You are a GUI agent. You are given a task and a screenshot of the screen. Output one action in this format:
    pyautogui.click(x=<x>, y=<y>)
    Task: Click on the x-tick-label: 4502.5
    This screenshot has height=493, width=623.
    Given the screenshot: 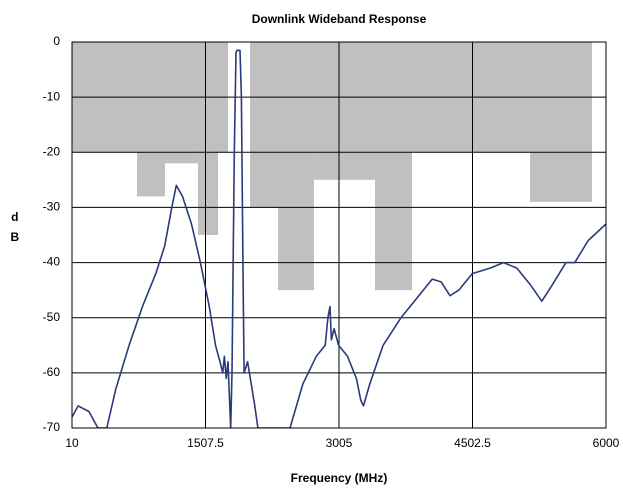 What is the action you would take?
    pyautogui.click(x=472, y=443)
    